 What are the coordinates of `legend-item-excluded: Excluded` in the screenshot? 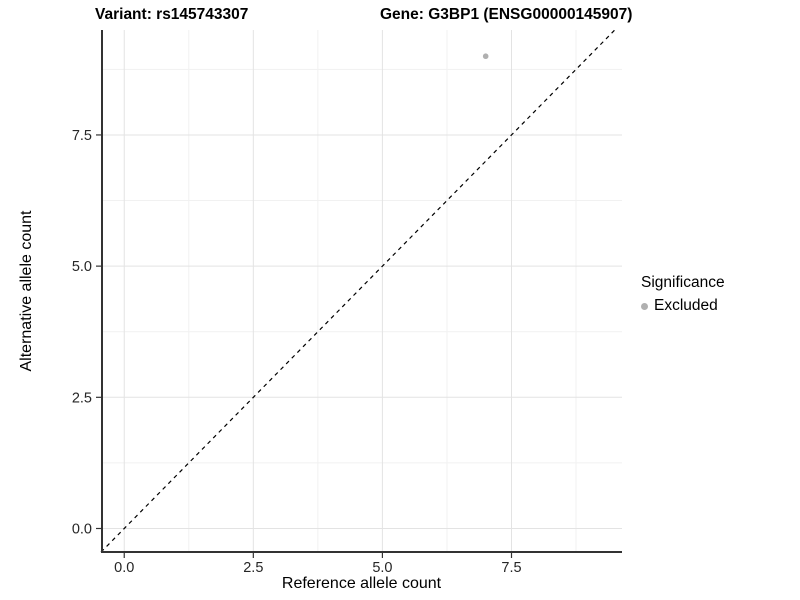 It's located at (683, 306).